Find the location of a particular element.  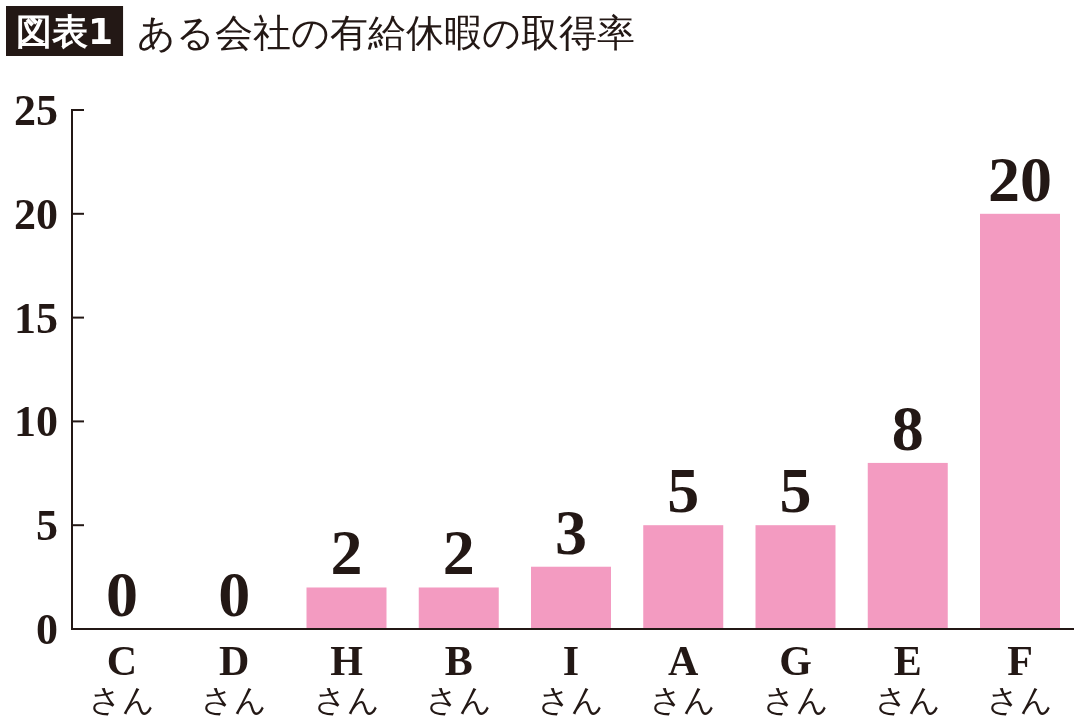

x-tick-label: F さん is located at coordinates (1020, 678).